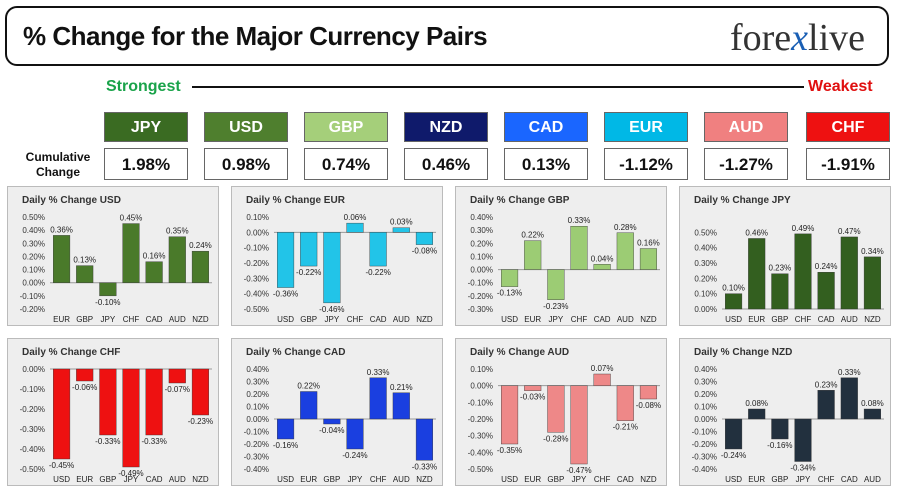 This screenshot has width=900, height=496. Describe the element at coordinates (446, 164) in the screenshot. I see `ranking-value-nzd: 0.46%` at that location.